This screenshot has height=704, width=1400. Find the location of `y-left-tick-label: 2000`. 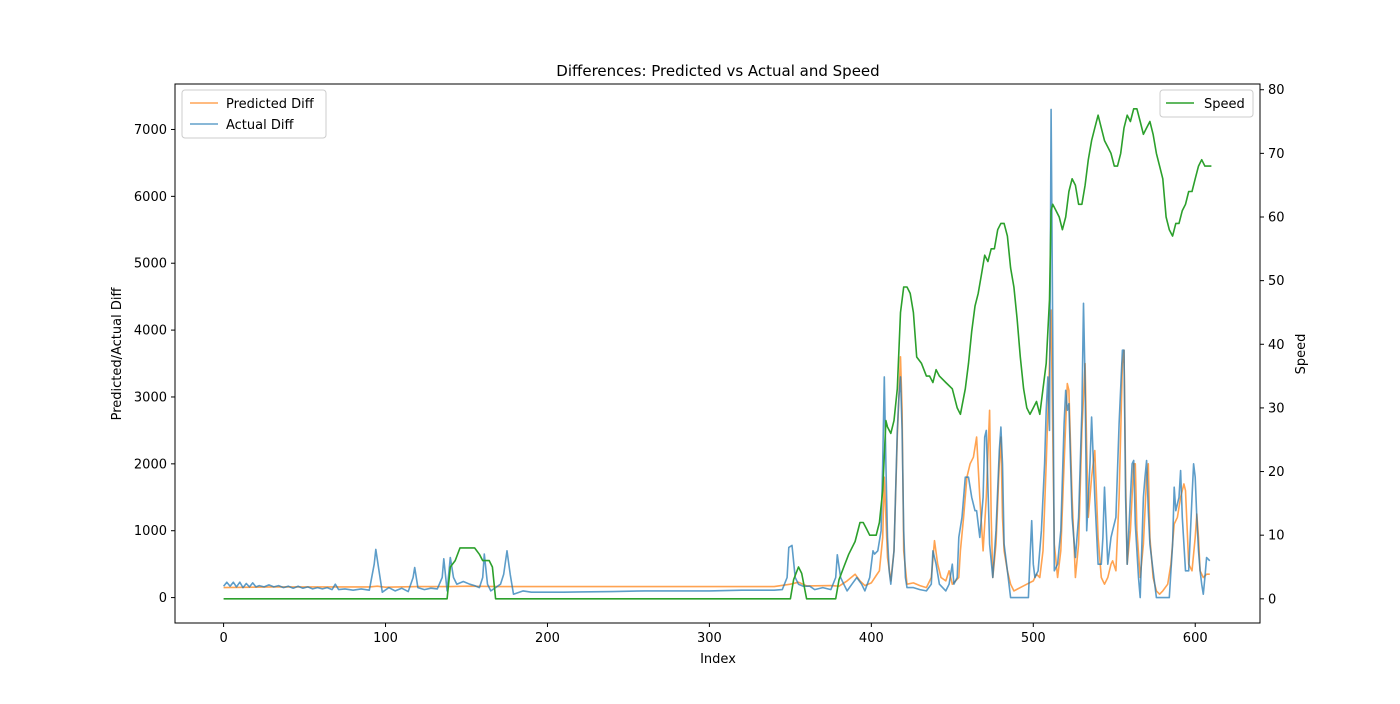

y-left-tick-label: 2000 is located at coordinates (150, 464).